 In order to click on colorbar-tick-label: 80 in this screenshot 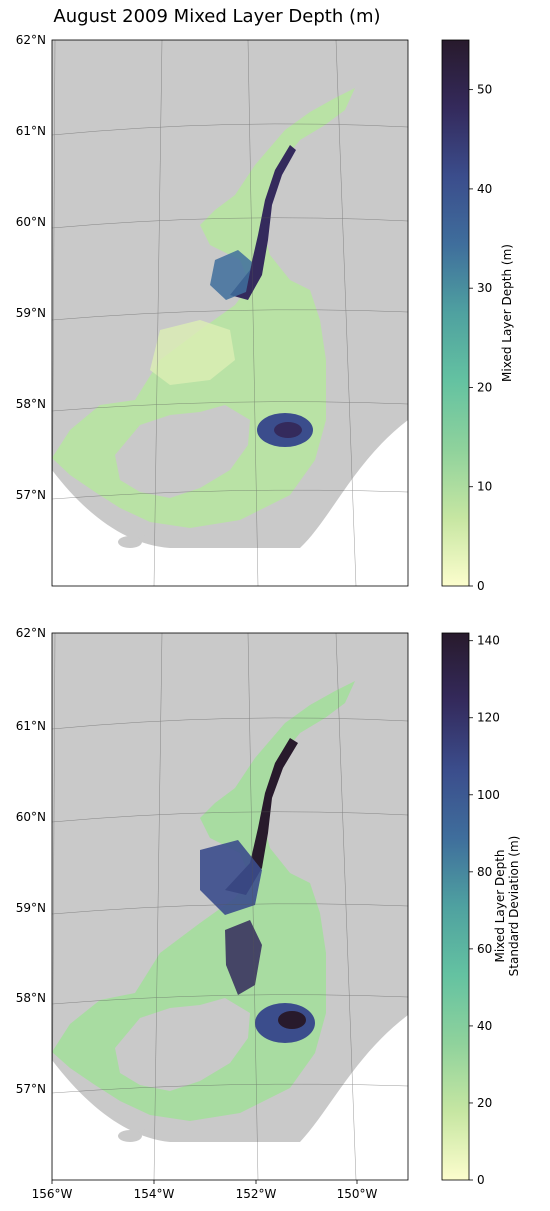, I will do `click(484, 872)`.